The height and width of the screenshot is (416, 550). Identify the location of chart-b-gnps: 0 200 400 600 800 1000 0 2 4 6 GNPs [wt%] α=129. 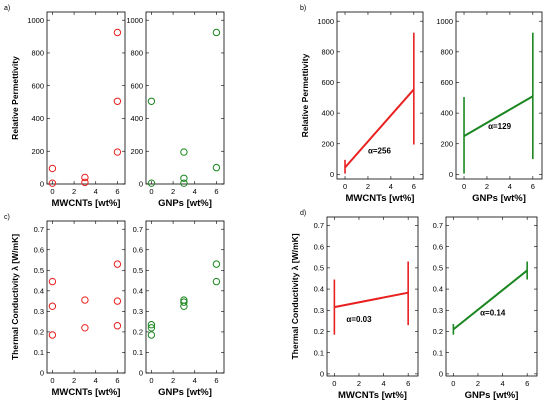
(489, 107).